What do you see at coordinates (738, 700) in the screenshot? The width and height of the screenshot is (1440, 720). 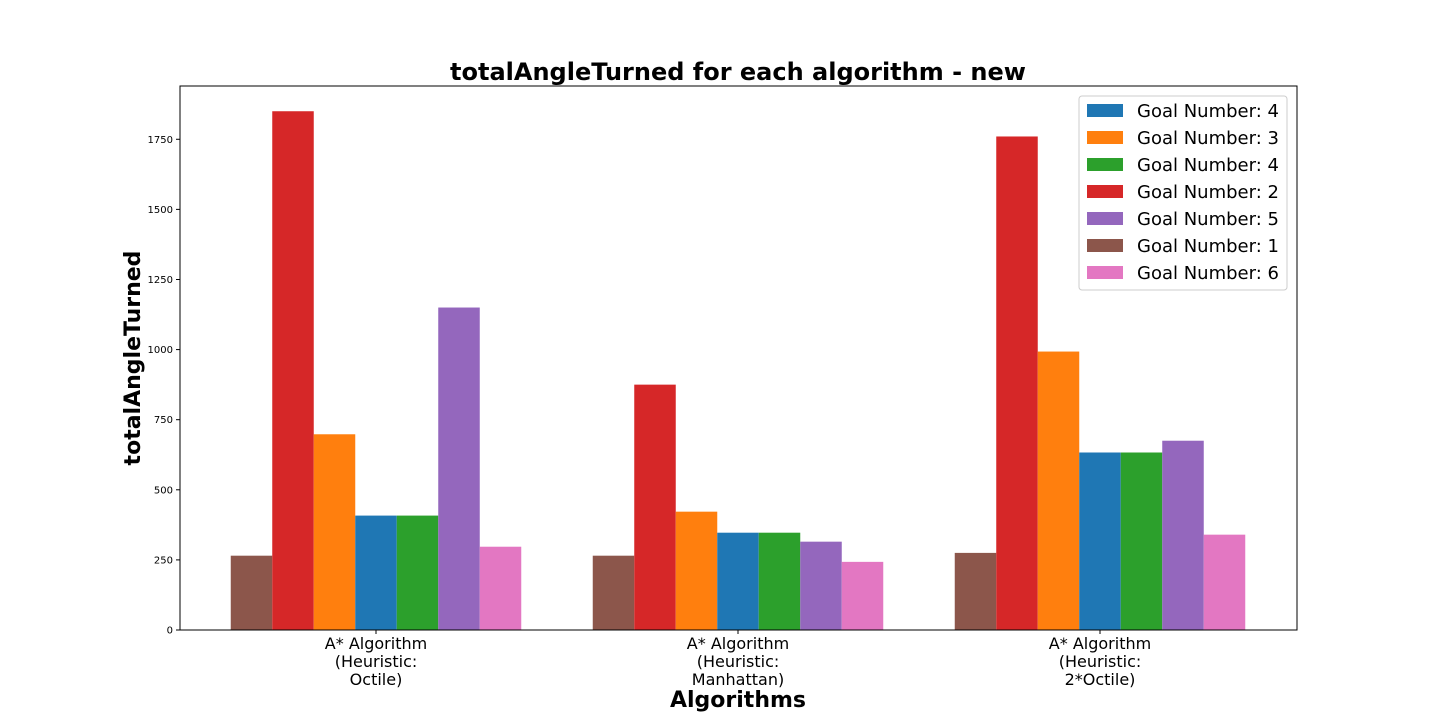 I see `x-axis-label: Algorithms` at bounding box center [738, 700].